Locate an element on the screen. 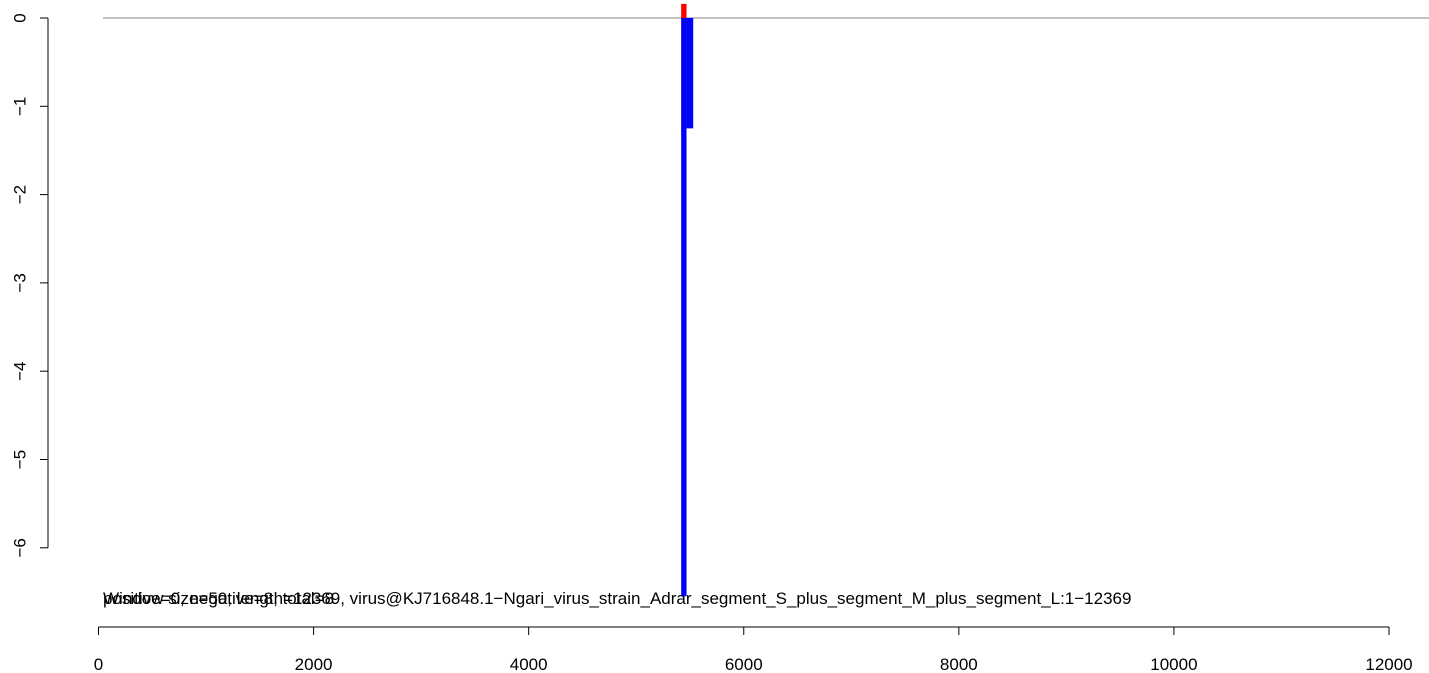  bars is located at coordinates (687, 300).